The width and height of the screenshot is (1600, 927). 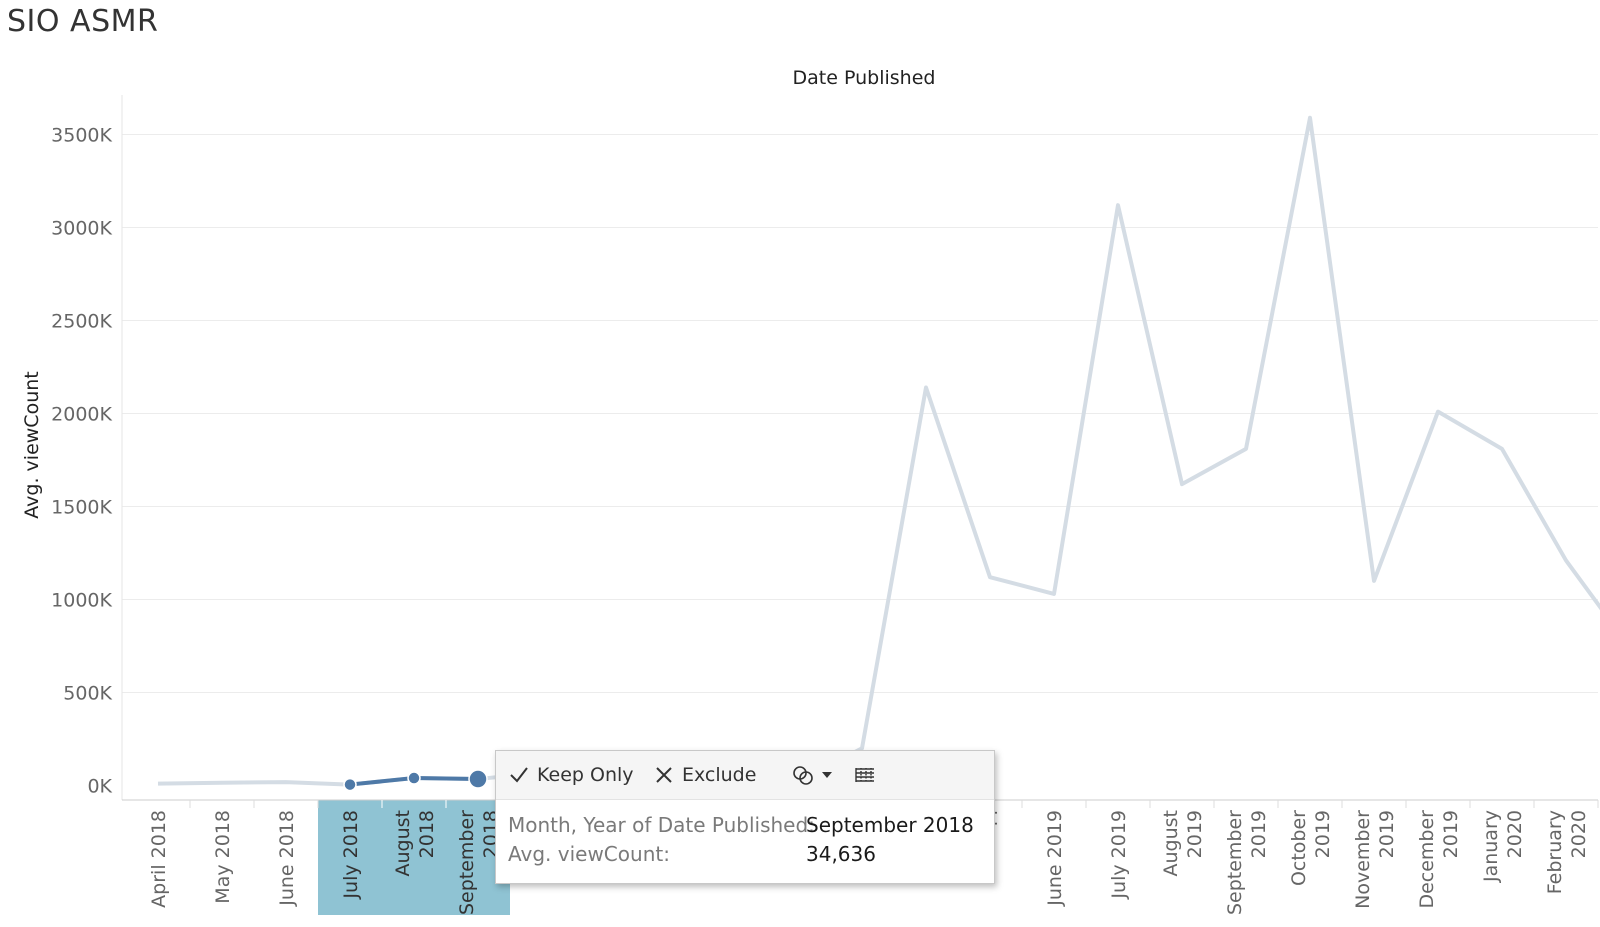 I want to click on exclude-button: Exclude, so click(x=705, y=775).